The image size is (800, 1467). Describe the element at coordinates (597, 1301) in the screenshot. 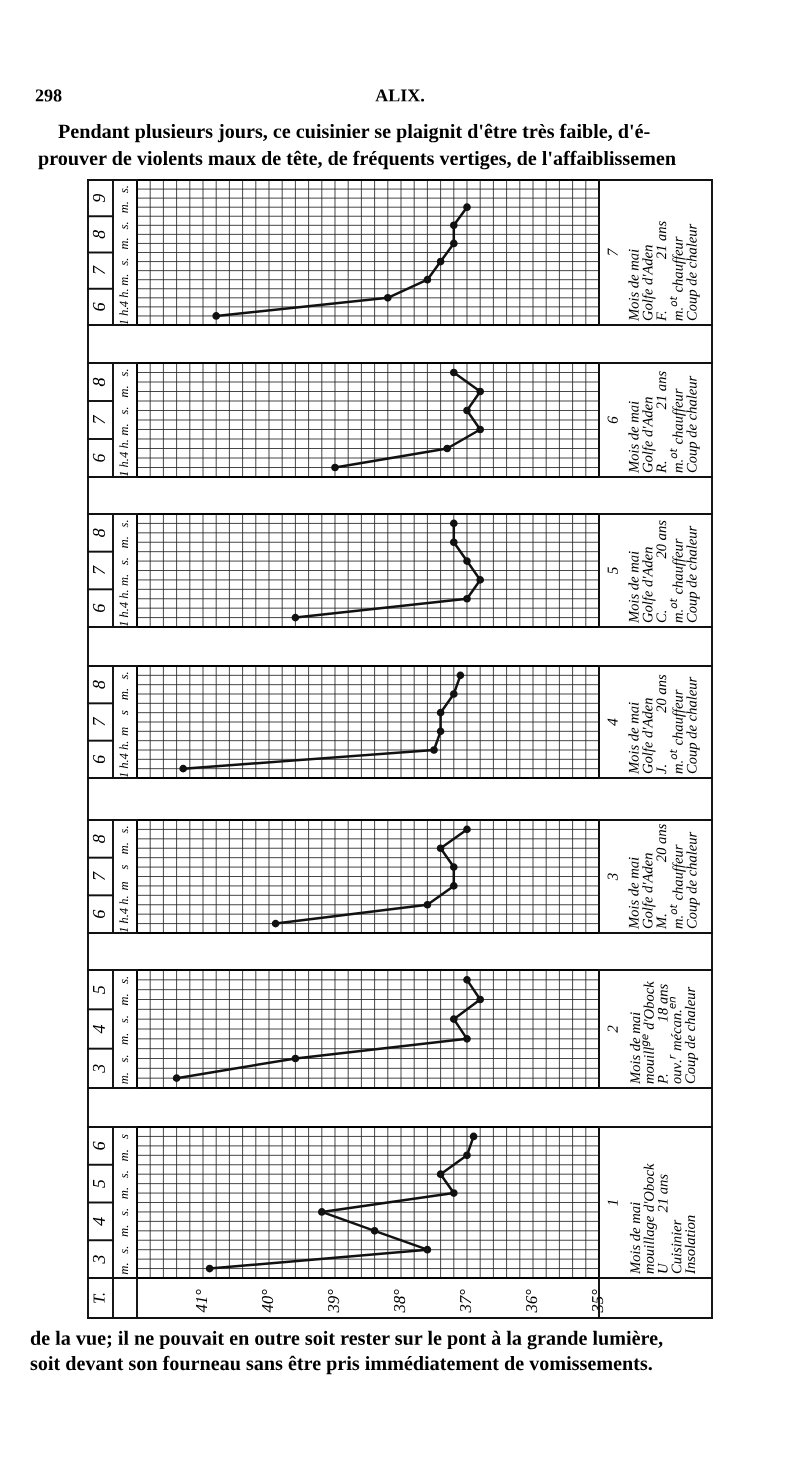

I see `x-tick-label: 35°` at that location.